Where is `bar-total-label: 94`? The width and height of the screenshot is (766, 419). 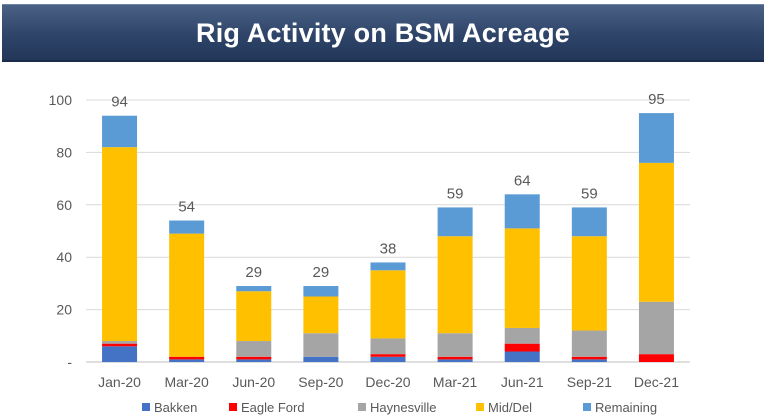 bar-total-label: 94 is located at coordinates (119, 102).